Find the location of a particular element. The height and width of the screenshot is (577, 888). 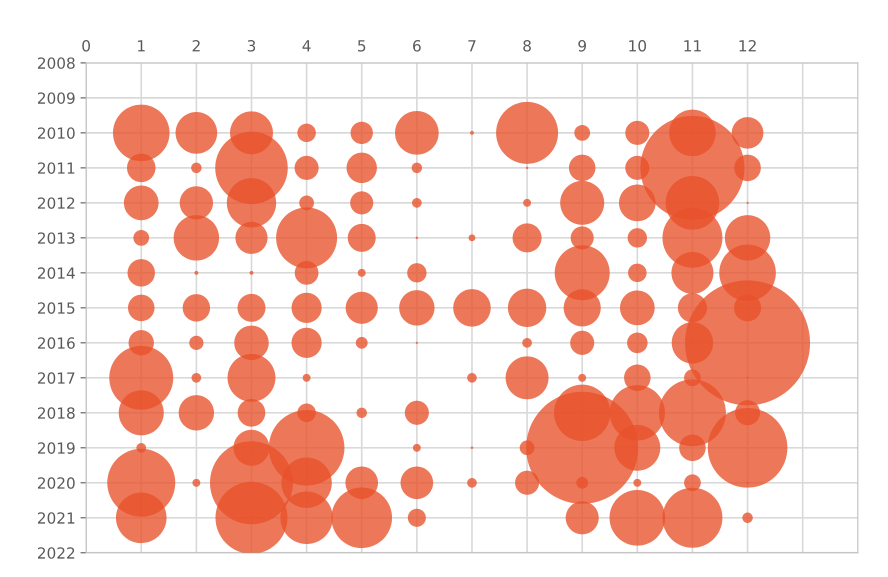

y-tick-label: 2014 is located at coordinates (56, 273).